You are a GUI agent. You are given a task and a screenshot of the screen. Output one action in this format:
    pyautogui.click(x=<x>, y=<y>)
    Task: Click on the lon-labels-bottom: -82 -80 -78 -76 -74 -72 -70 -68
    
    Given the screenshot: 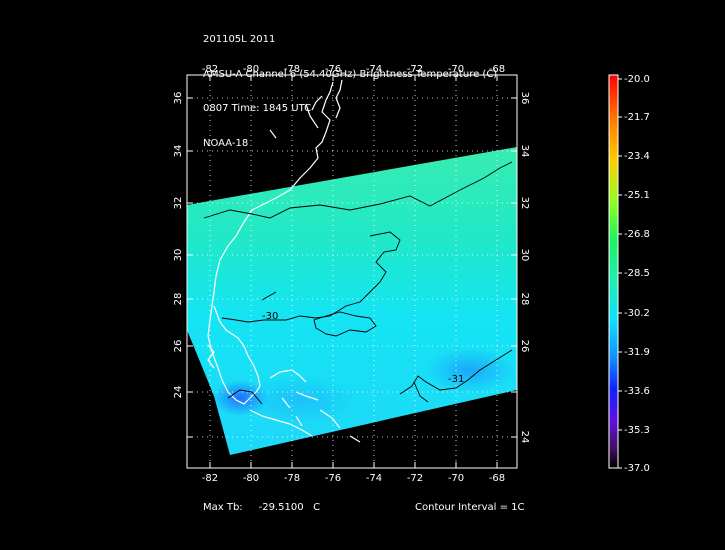 What is the action you would take?
    pyautogui.click(x=353, y=478)
    